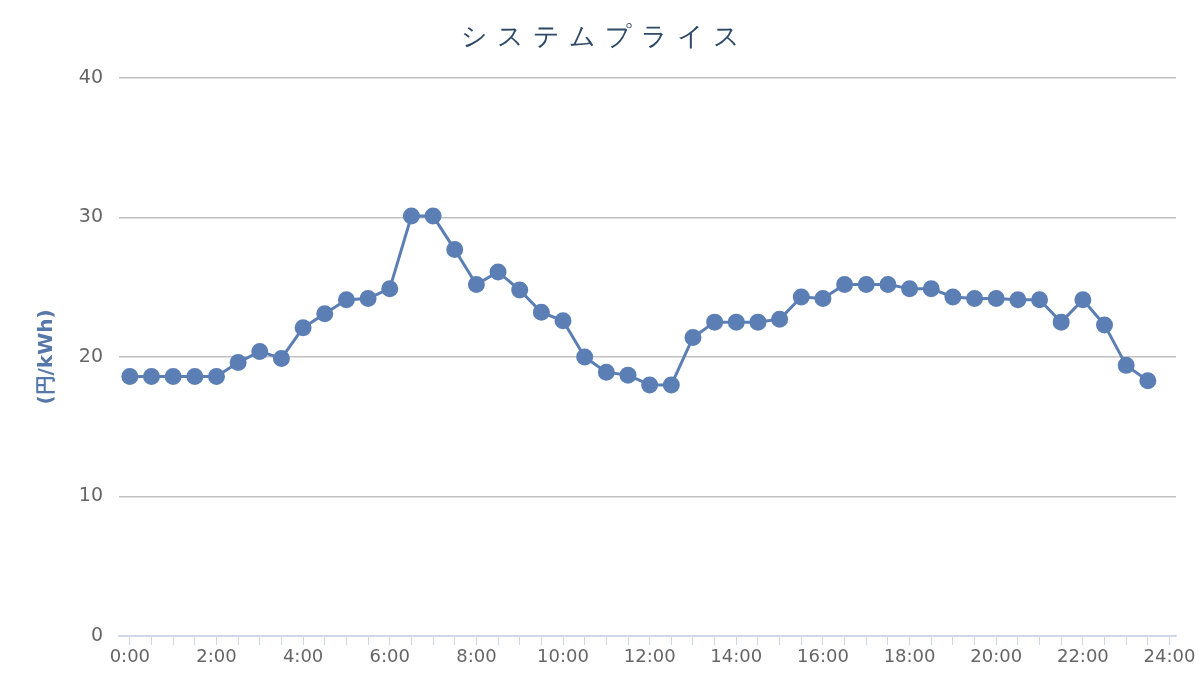  Describe the element at coordinates (476, 656) in the screenshot. I see `x-tick-label: 8:00` at that location.